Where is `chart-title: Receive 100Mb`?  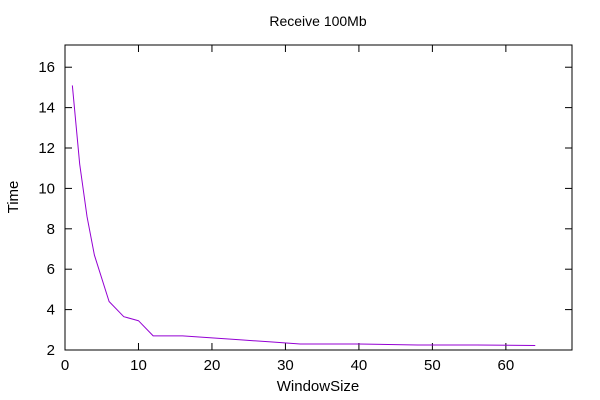
chart-title: Receive 100Mb is located at coordinates (317, 21).